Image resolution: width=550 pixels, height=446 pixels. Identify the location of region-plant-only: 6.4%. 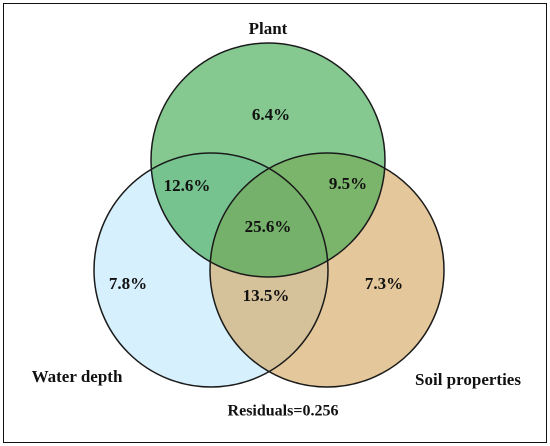
(271, 114).